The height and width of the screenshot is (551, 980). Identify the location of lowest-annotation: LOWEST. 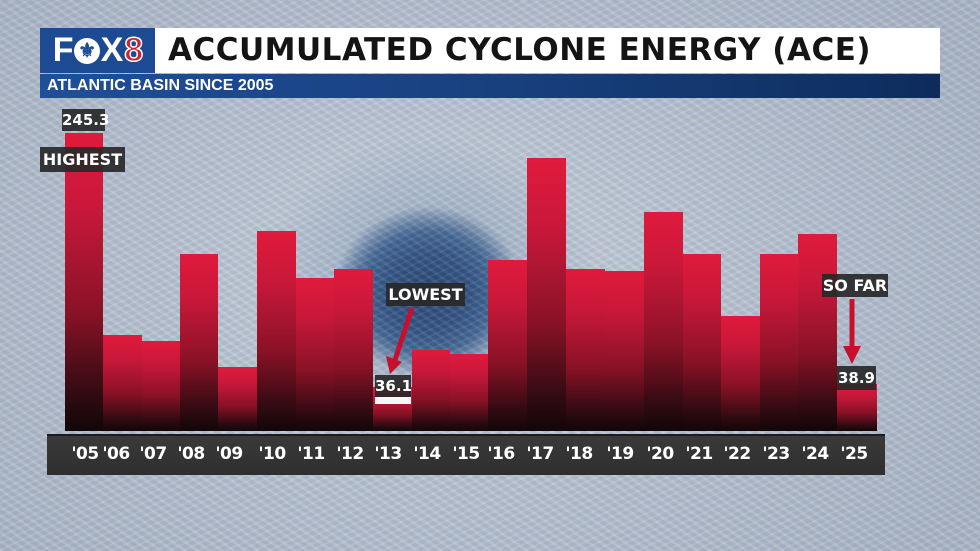
(425, 294).